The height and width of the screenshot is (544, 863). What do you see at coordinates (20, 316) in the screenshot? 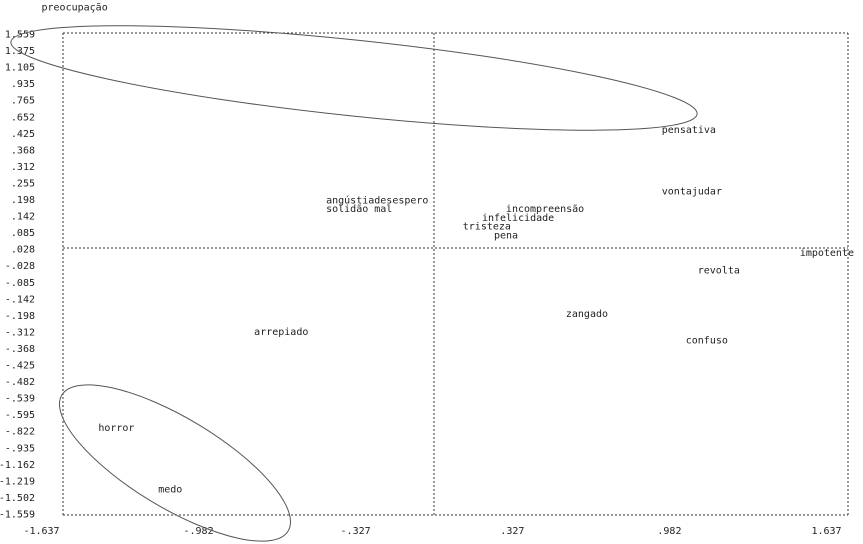
I see `y-tick-label: -.198` at bounding box center [20, 316].